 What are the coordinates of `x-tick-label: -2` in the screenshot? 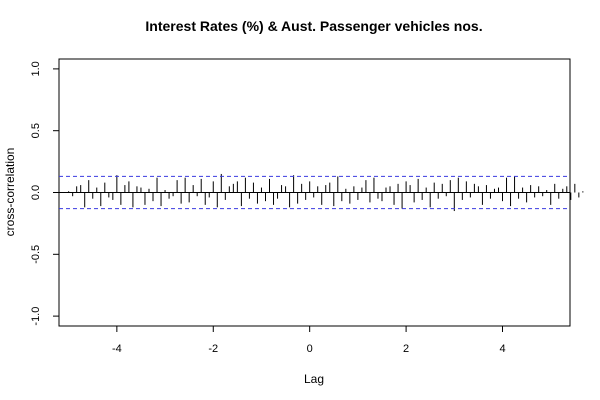 It's located at (213, 349).